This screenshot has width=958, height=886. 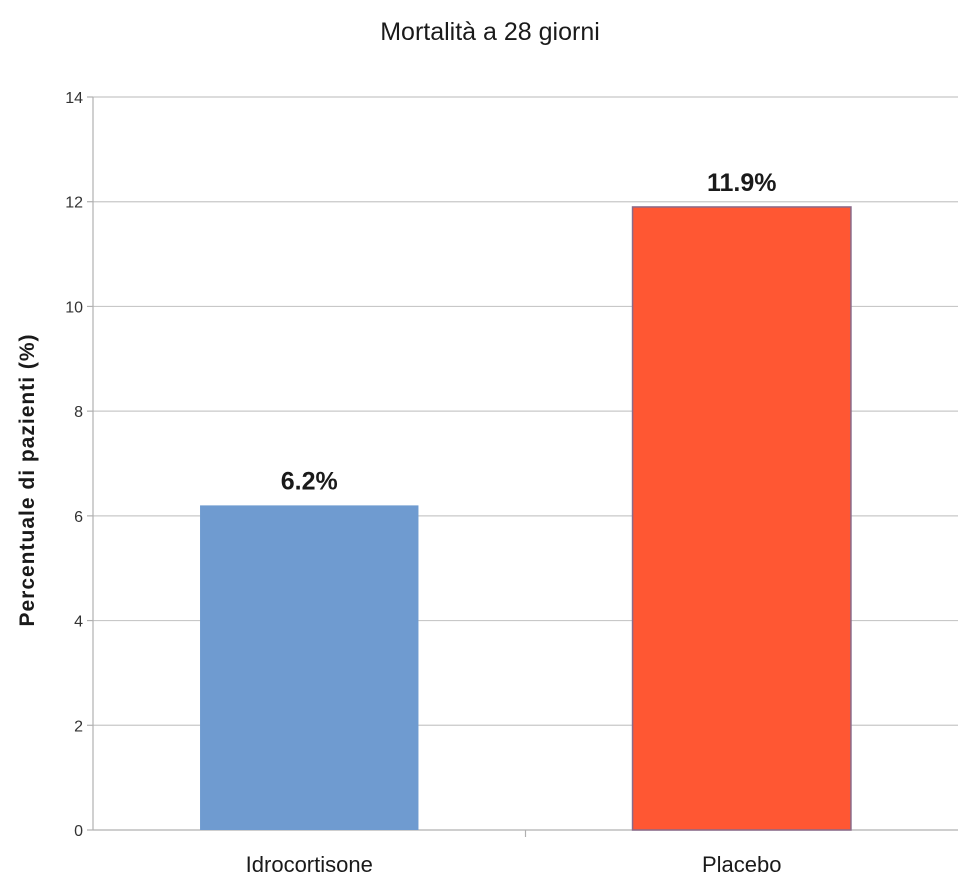 What do you see at coordinates (309, 667) in the screenshot?
I see `bar-idrocortisone` at bounding box center [309, 667].